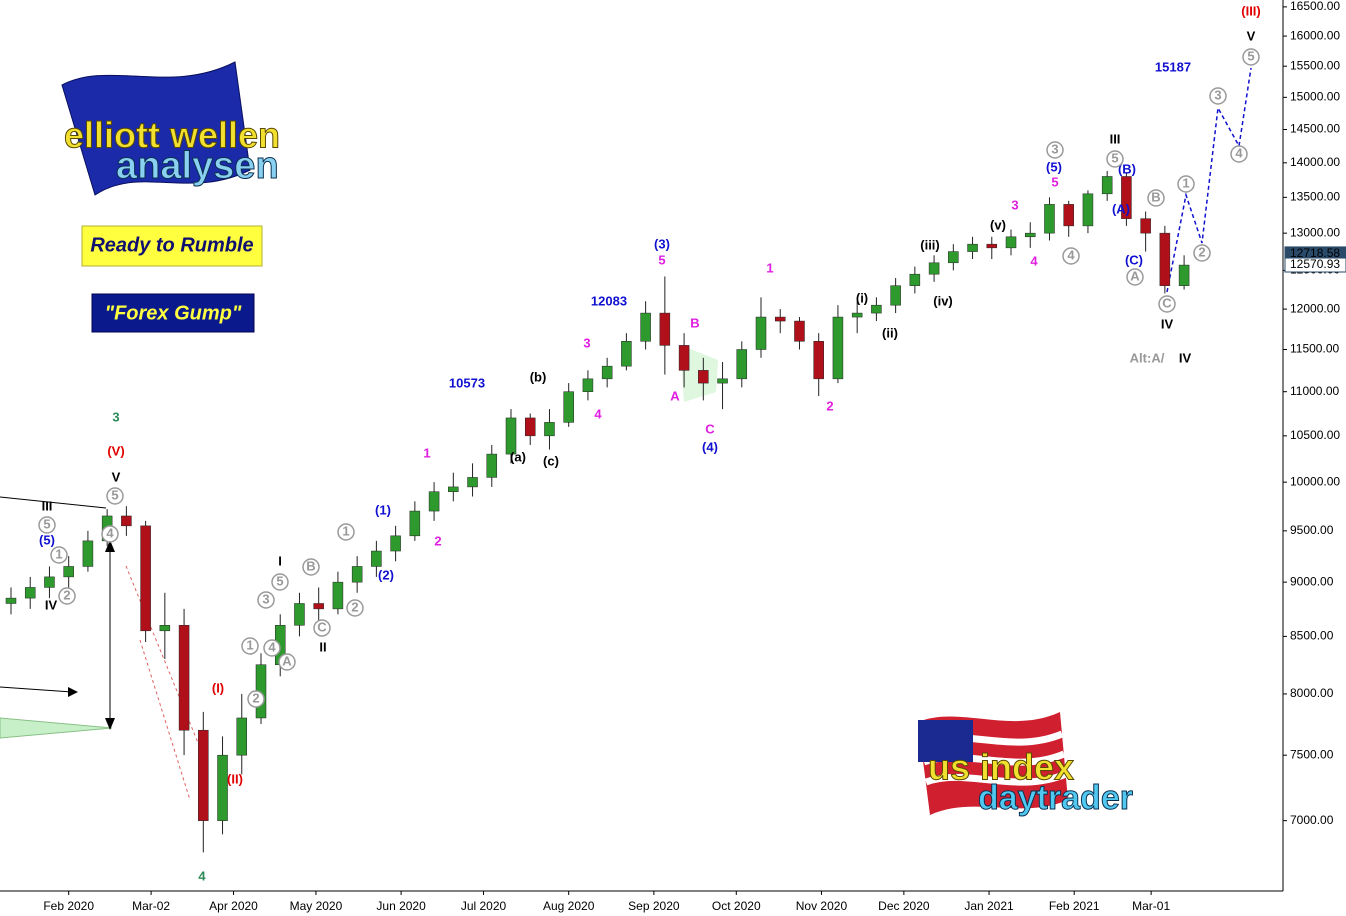  Describe the element at coordinates (710, 446) in the screenshot. I see `wave-label: (4)` at that location.